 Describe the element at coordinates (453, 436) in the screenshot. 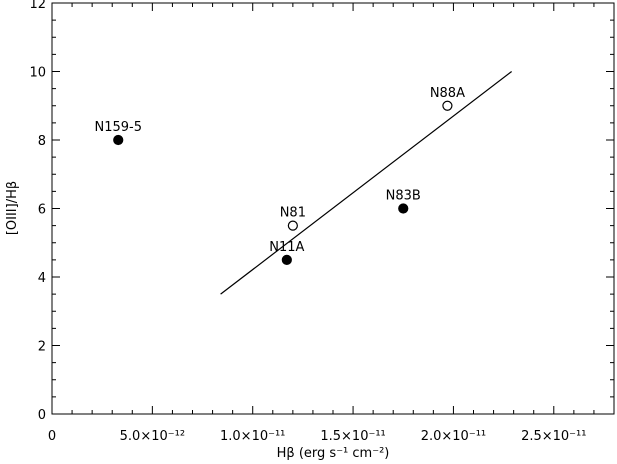

I see `x-tick-label: 2.0×10⁻¹¹` at that location.